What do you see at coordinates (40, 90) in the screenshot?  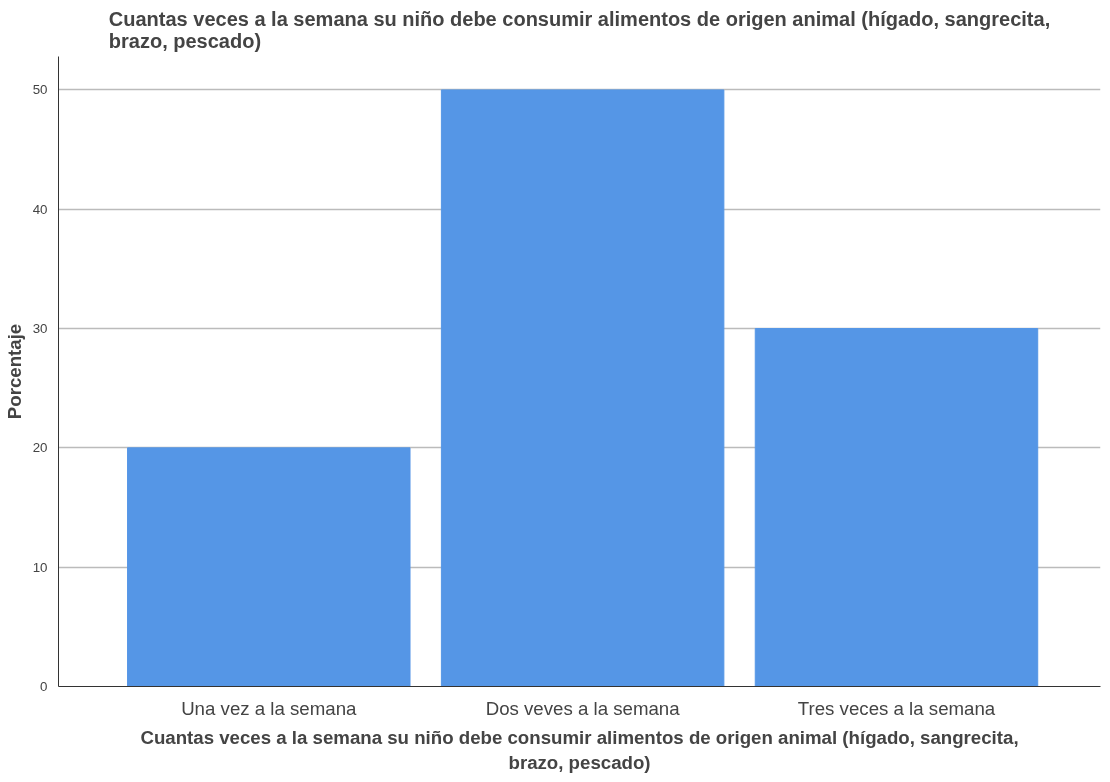 I see `y-tick-label: 50` at bounding box center [40, 90].